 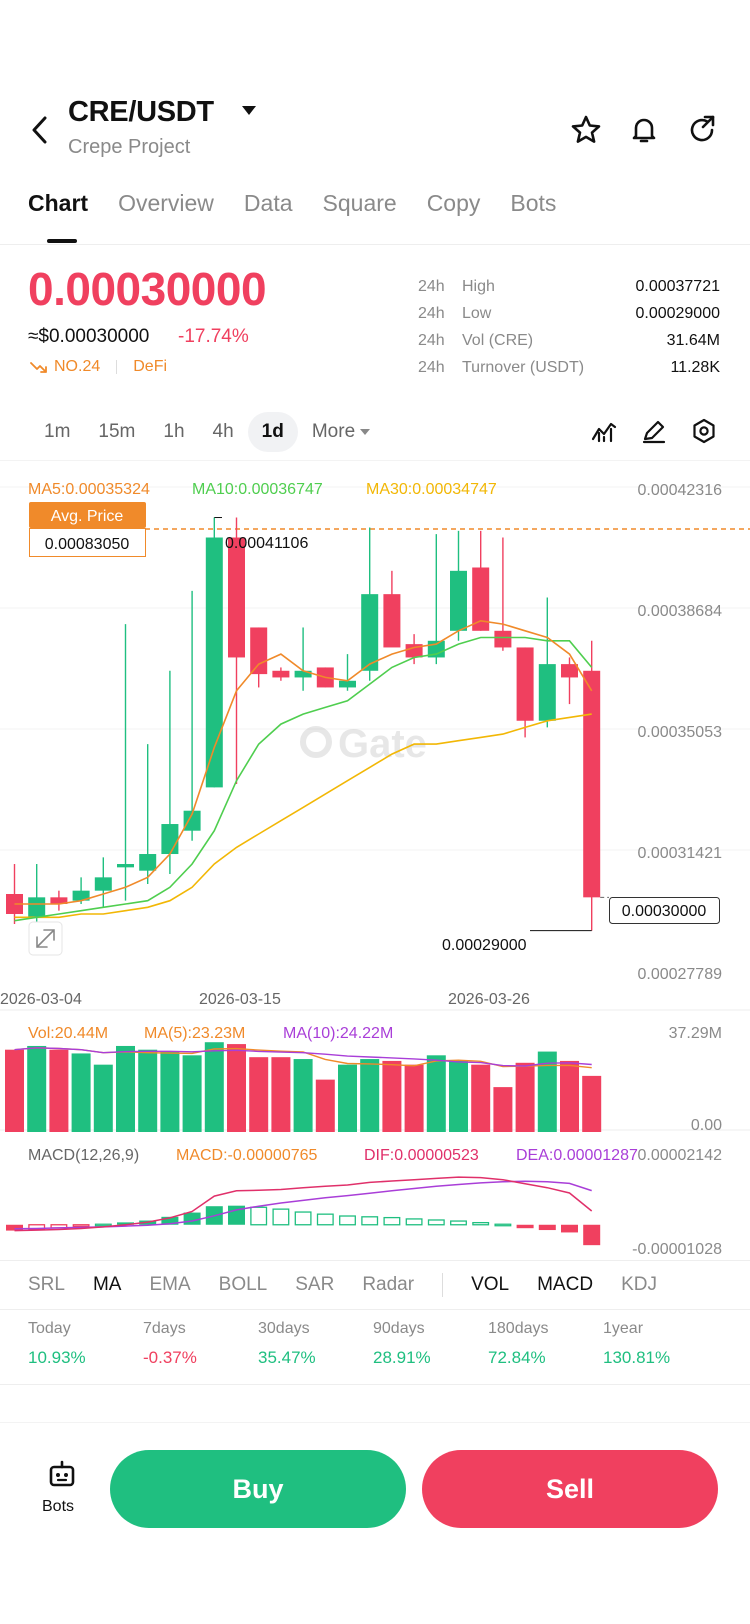 What do you see at coordinates (695, 1033) in the screenshot?
I see `vol-max-label: 37.29M` at bounding box center [695, 1033].